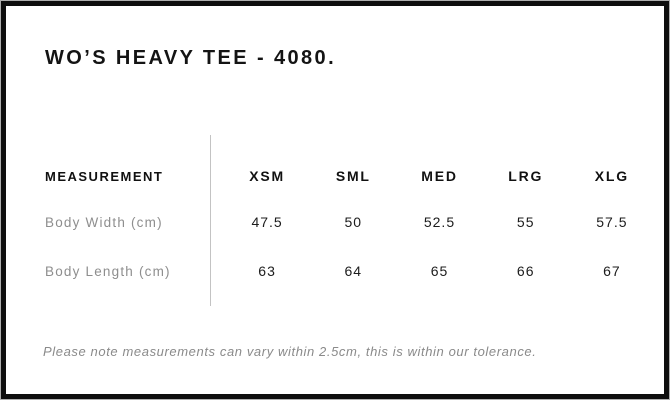 This screenshot has width=670, height=400. What do you see at coordinates (525, 271) in the screenshot?
I see `measurement-value: 66` at bounding box center [525, 271].